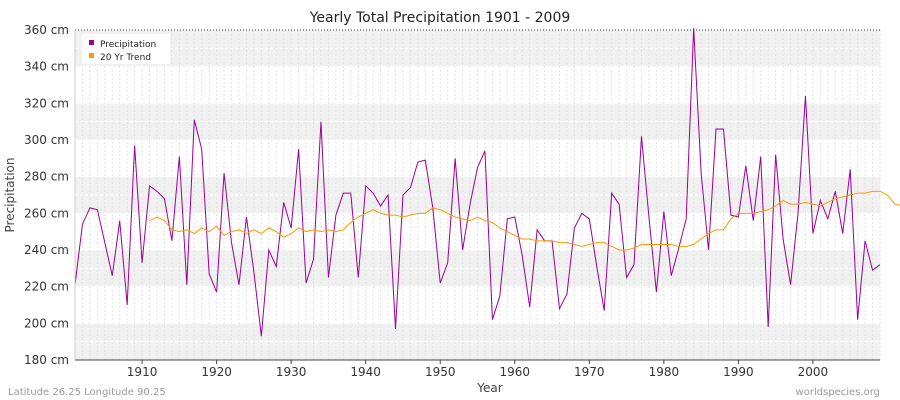  What do you see at coordinates (46, 213) in the screenshot?
I see `y-tick-label: 260 cm` at bounding box center [46, 213].